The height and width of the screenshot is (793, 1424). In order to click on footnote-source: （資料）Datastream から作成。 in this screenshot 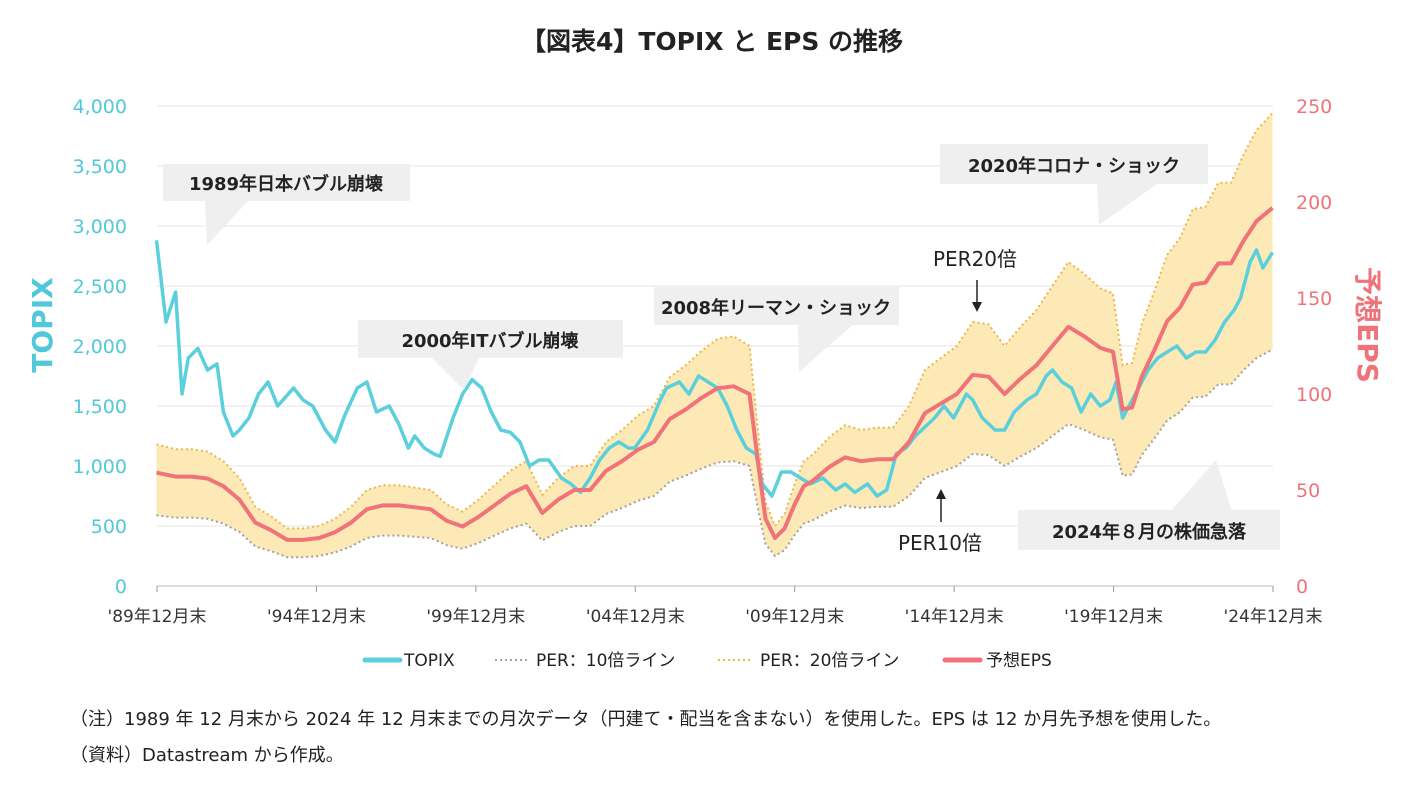, I will do `click(207, 755)`.